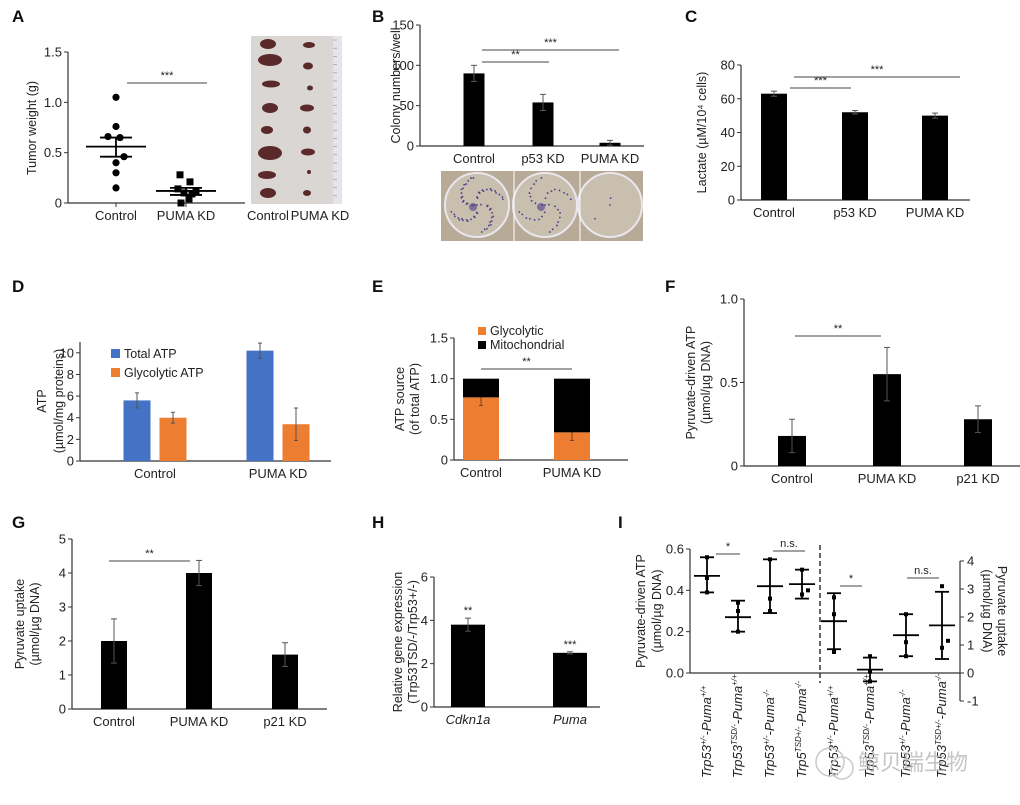 The width and height of the screenshot is (1020, 805). What do you see at coordinates (542, 206) in the screenshot?
I see `colony-plate-photos` at bounding box center [542, 206].